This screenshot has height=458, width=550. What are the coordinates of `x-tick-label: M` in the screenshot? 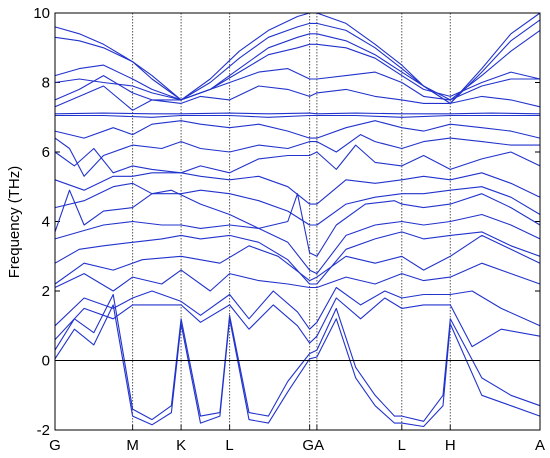 It's located at (132, 445).